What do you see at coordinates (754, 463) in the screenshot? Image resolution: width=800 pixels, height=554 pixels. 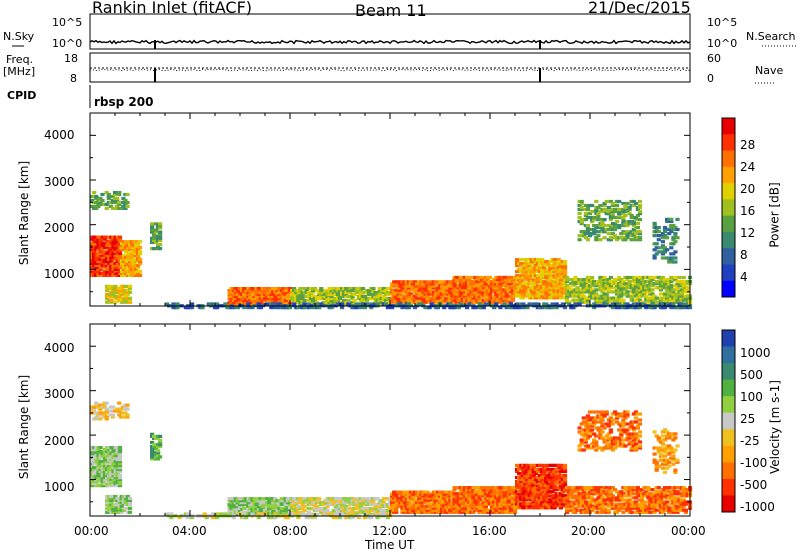 I see `velocity-cb-m100: -100` at bounding box center [754, 463].